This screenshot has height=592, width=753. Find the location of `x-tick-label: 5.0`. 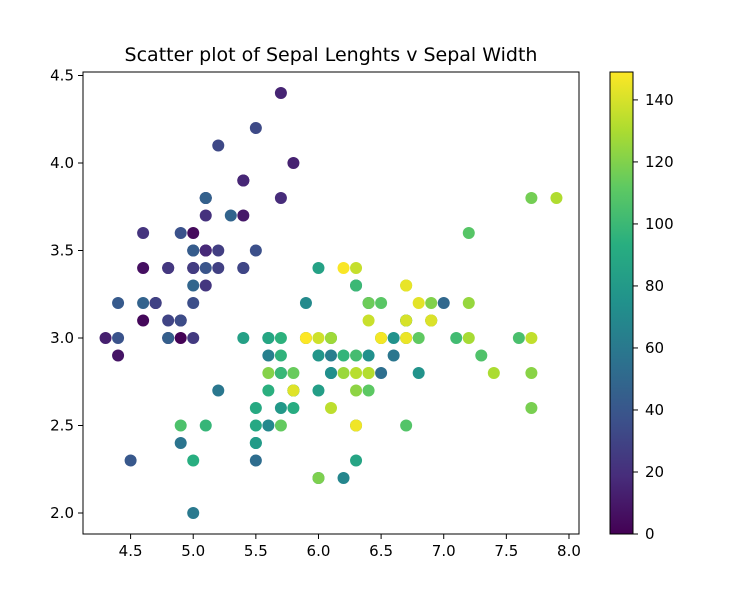

x-tick-label: 5.0 is located at coordinates (193, 551).